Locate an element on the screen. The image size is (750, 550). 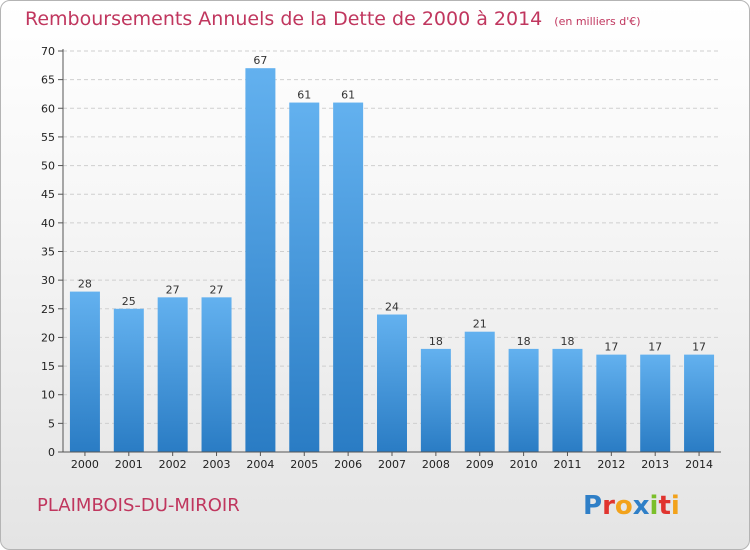
y-tick-label: 35 is located at coordinates (48, 252).